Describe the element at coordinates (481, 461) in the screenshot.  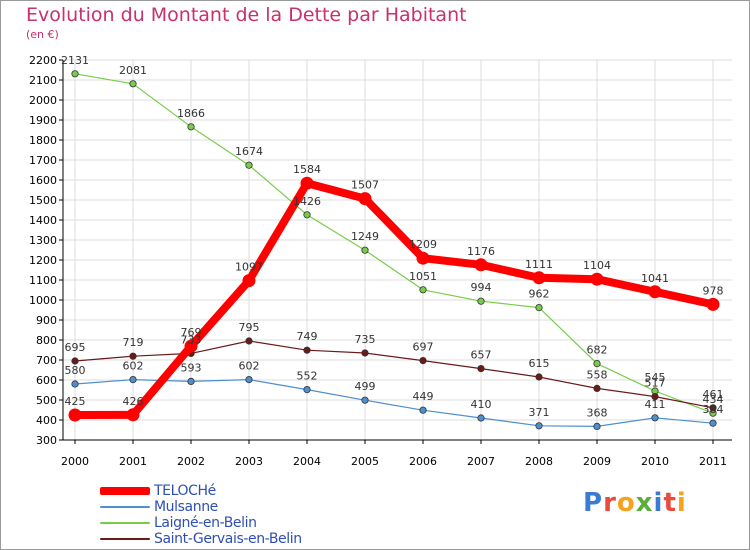
I see `x-tick-label: 2007` at that location.